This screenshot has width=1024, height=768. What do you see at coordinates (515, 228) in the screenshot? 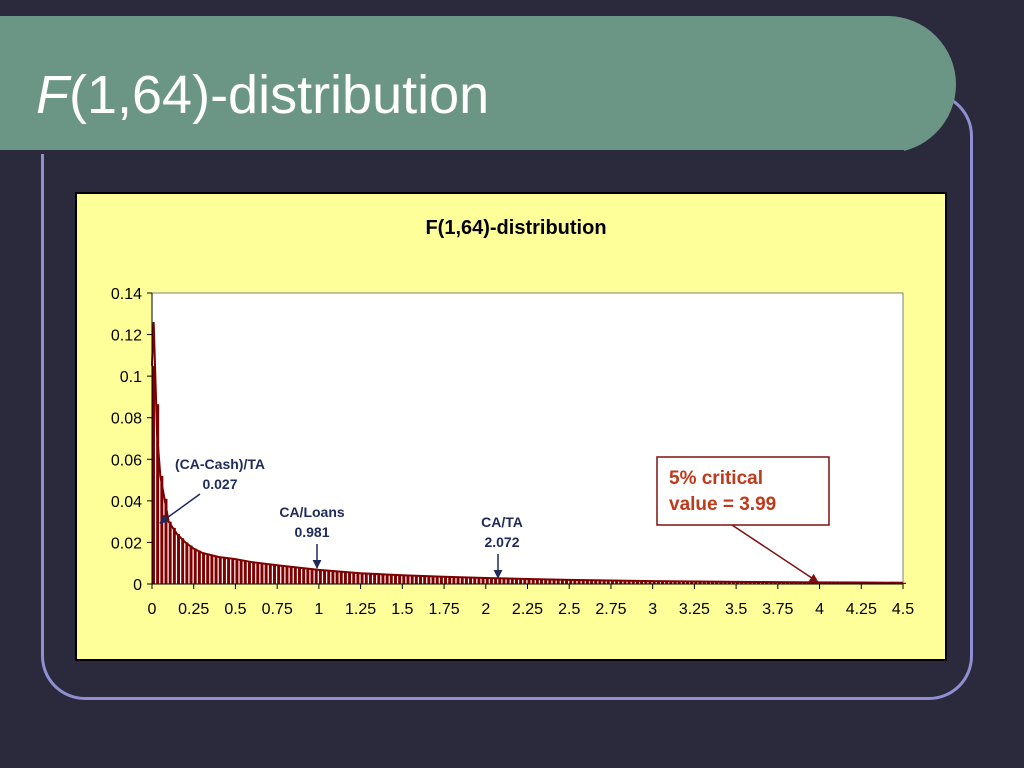
I see `chart-title: F(1,64)-distribution` at bounding box center [515, 228].